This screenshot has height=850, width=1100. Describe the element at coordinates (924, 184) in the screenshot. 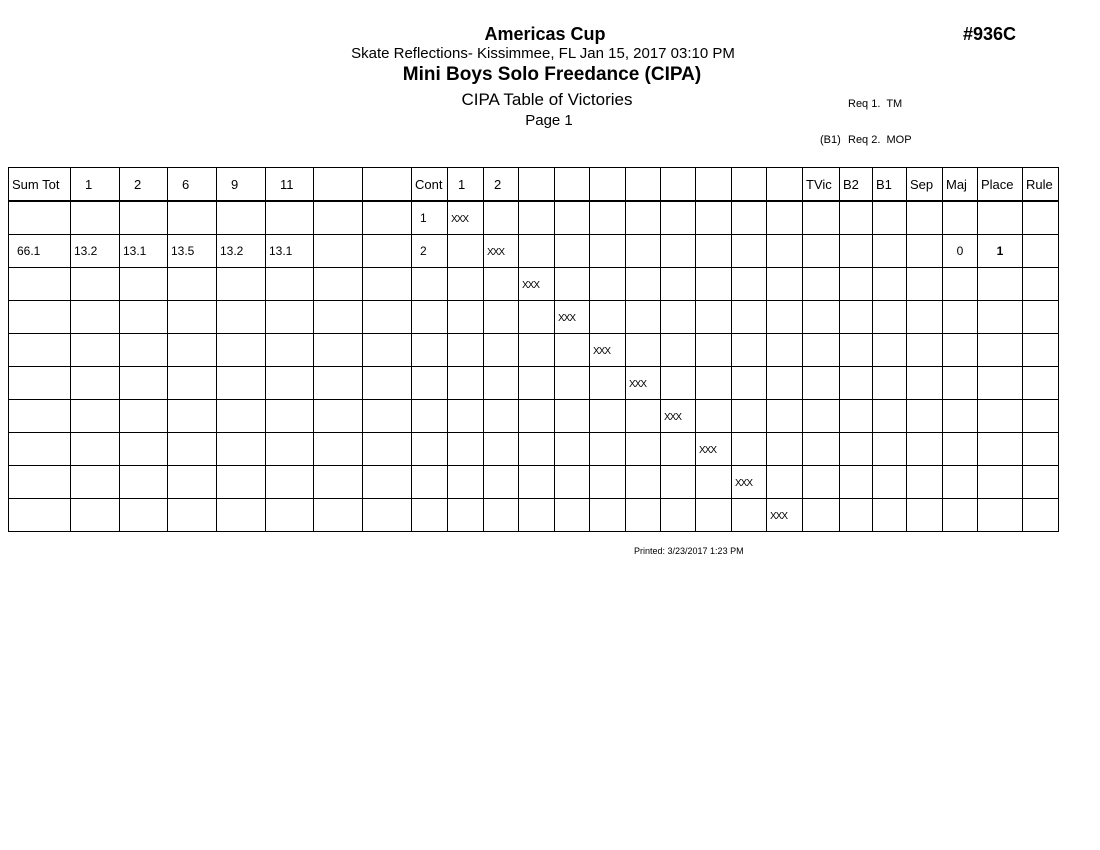

I see `column-header: Sep` at that location.